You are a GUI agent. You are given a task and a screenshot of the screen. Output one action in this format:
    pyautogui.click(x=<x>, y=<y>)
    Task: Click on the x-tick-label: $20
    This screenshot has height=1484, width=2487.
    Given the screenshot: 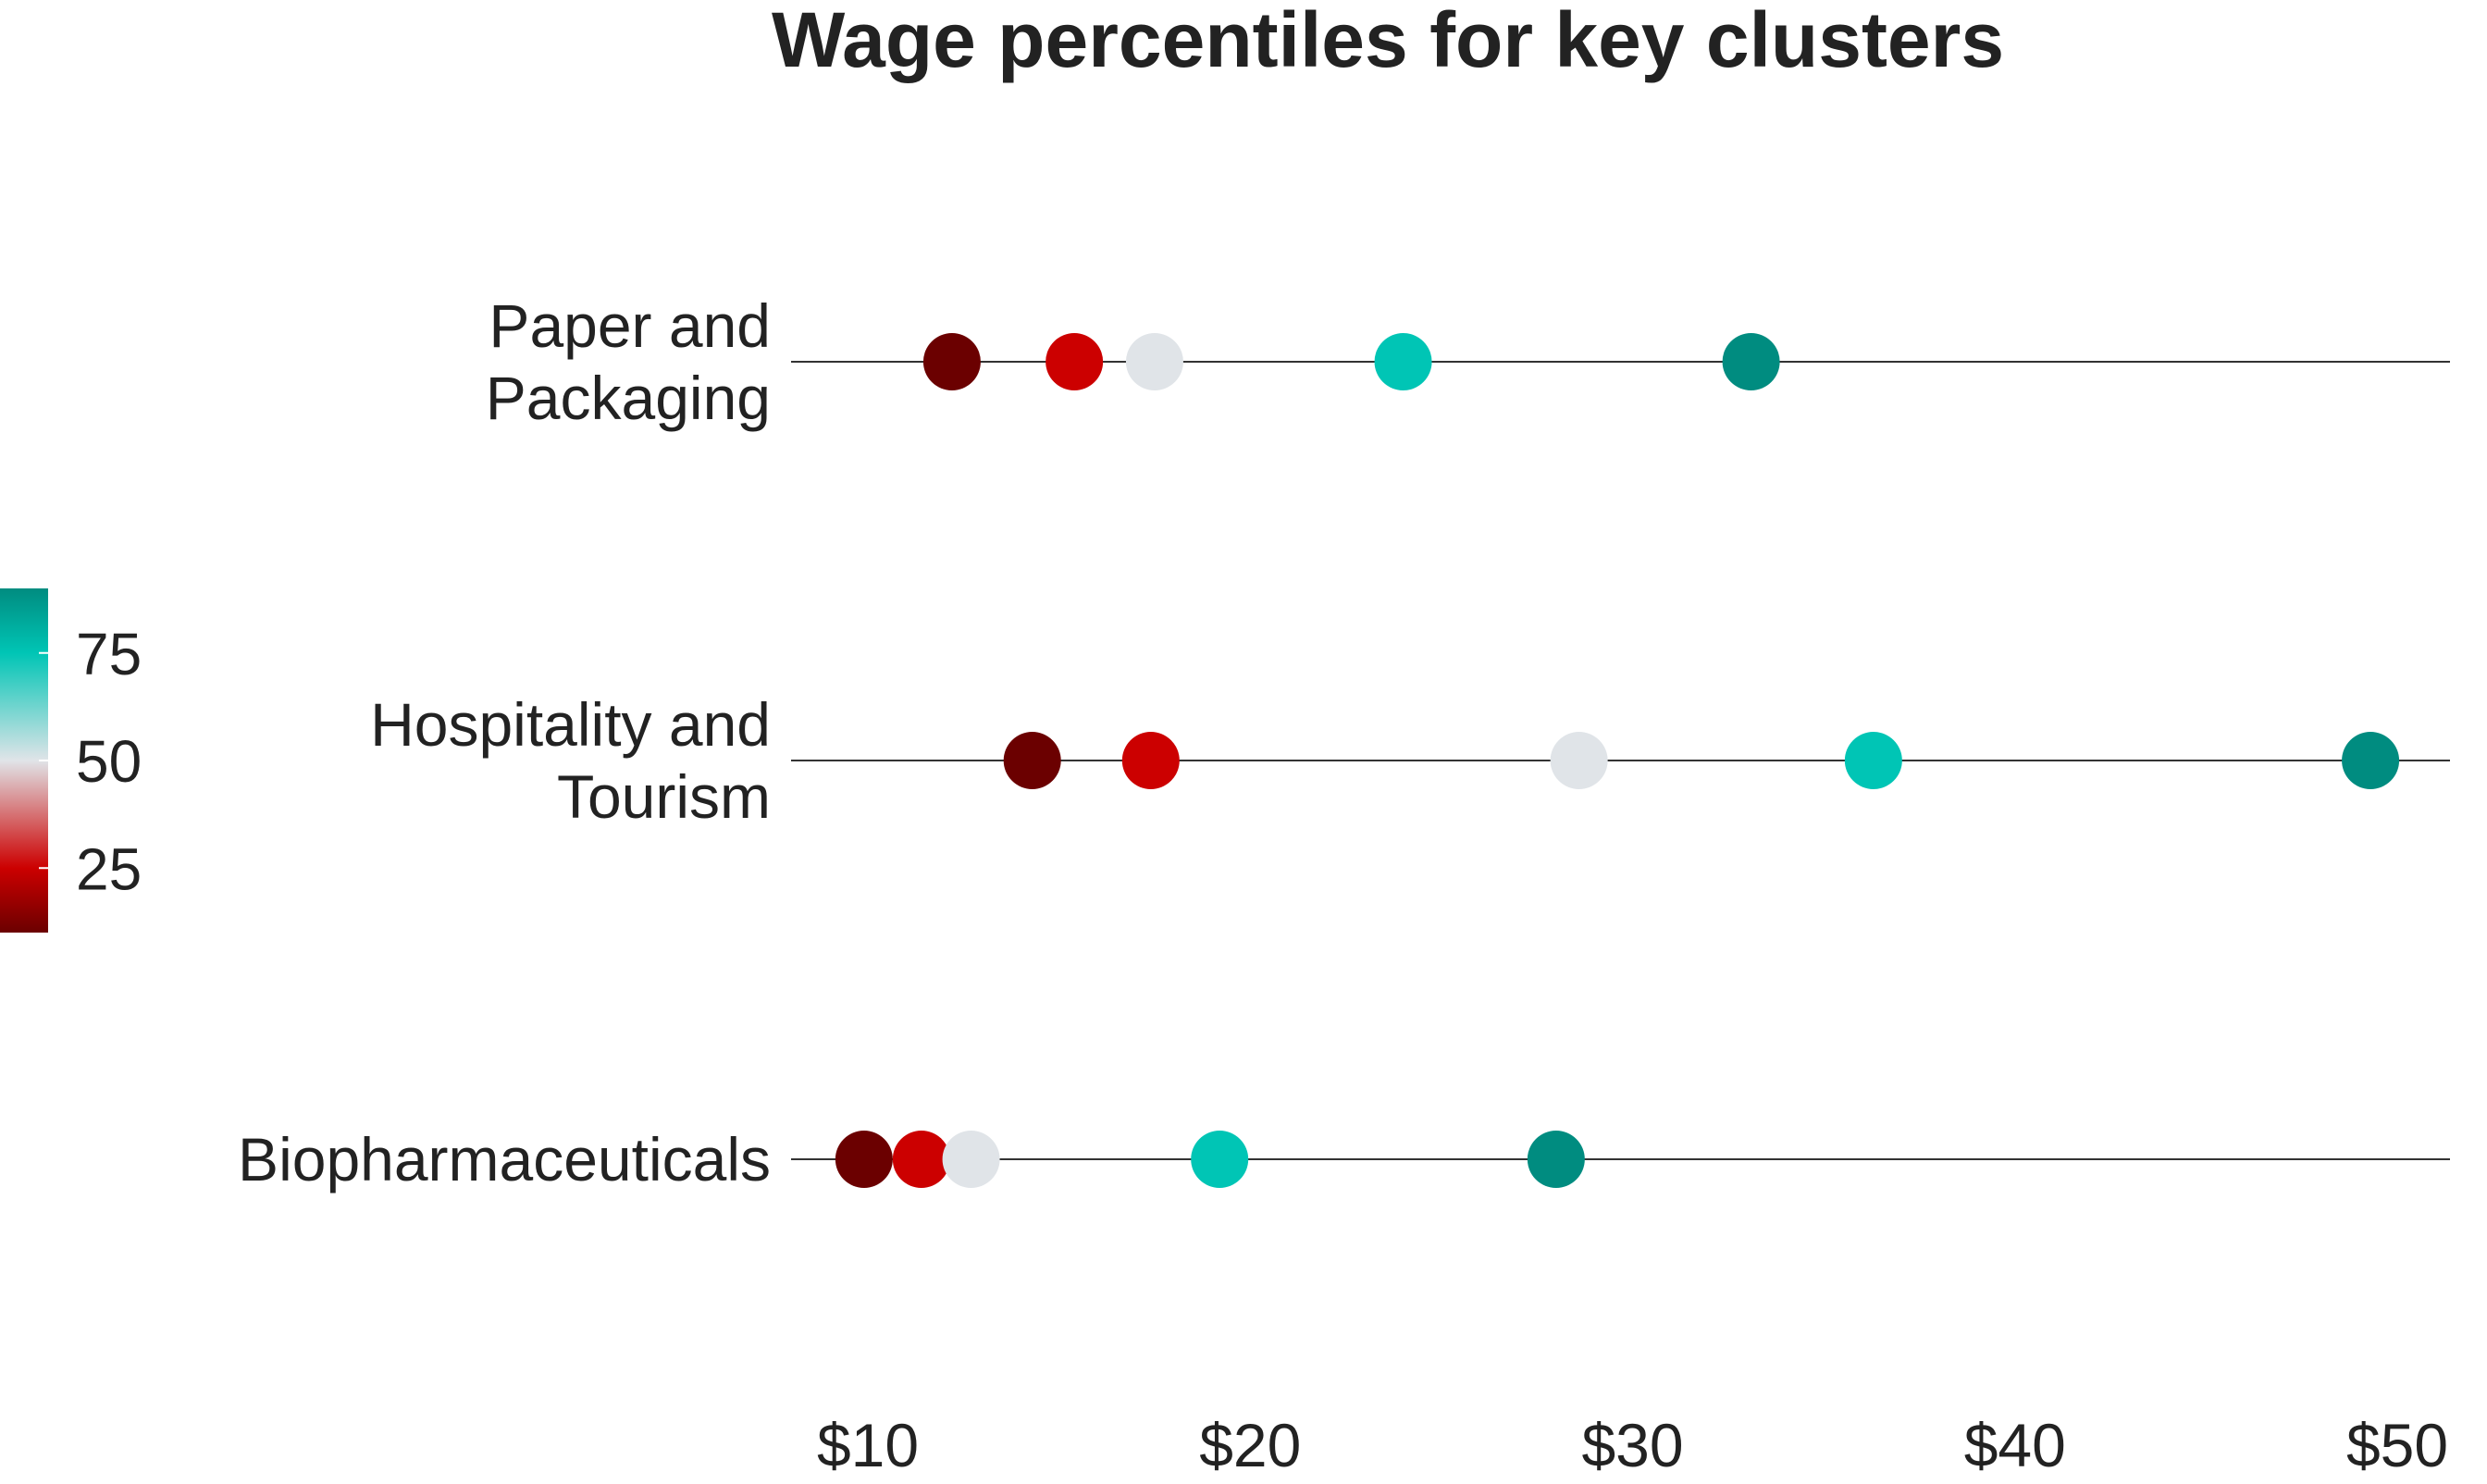 What is the action you would take?
    pyautogui.click(x=1250, y=1445)
    